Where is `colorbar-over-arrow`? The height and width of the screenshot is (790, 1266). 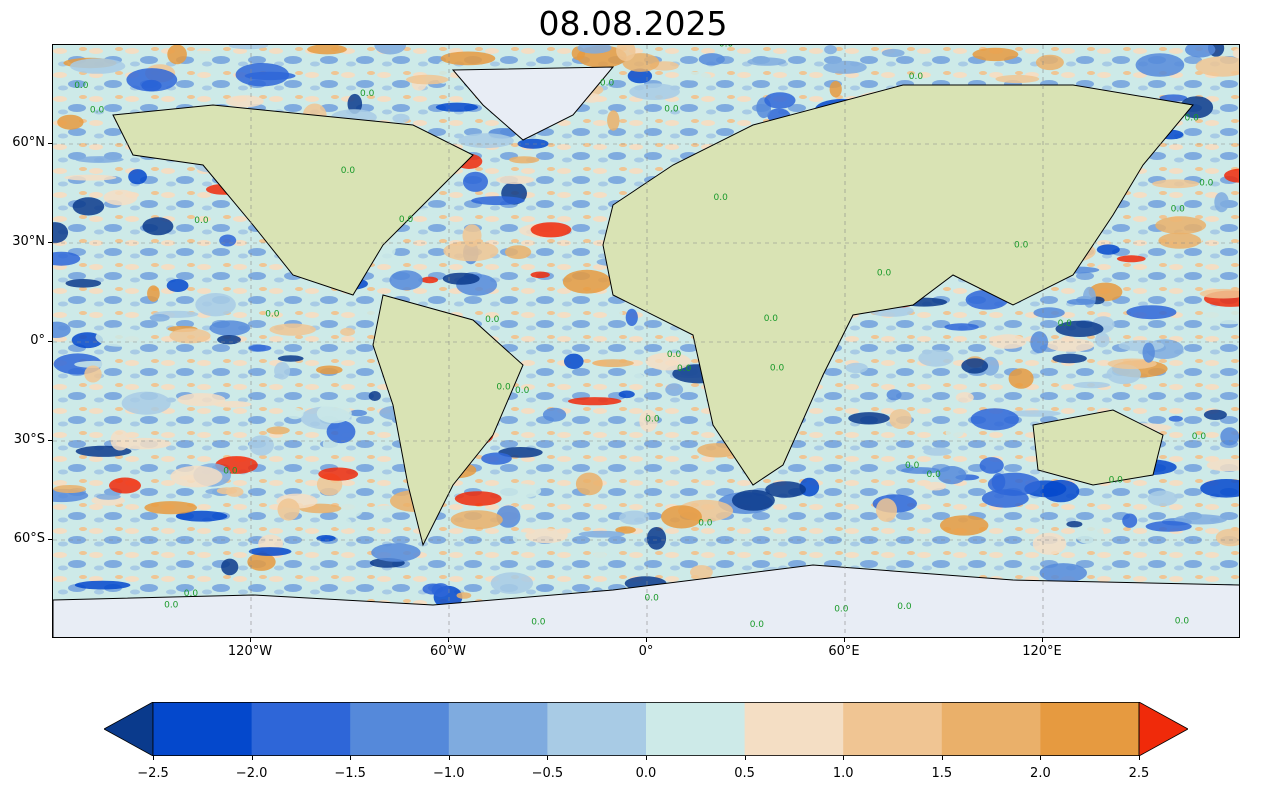 colorbar-over-arrow is located at coordinates (1163, 729).